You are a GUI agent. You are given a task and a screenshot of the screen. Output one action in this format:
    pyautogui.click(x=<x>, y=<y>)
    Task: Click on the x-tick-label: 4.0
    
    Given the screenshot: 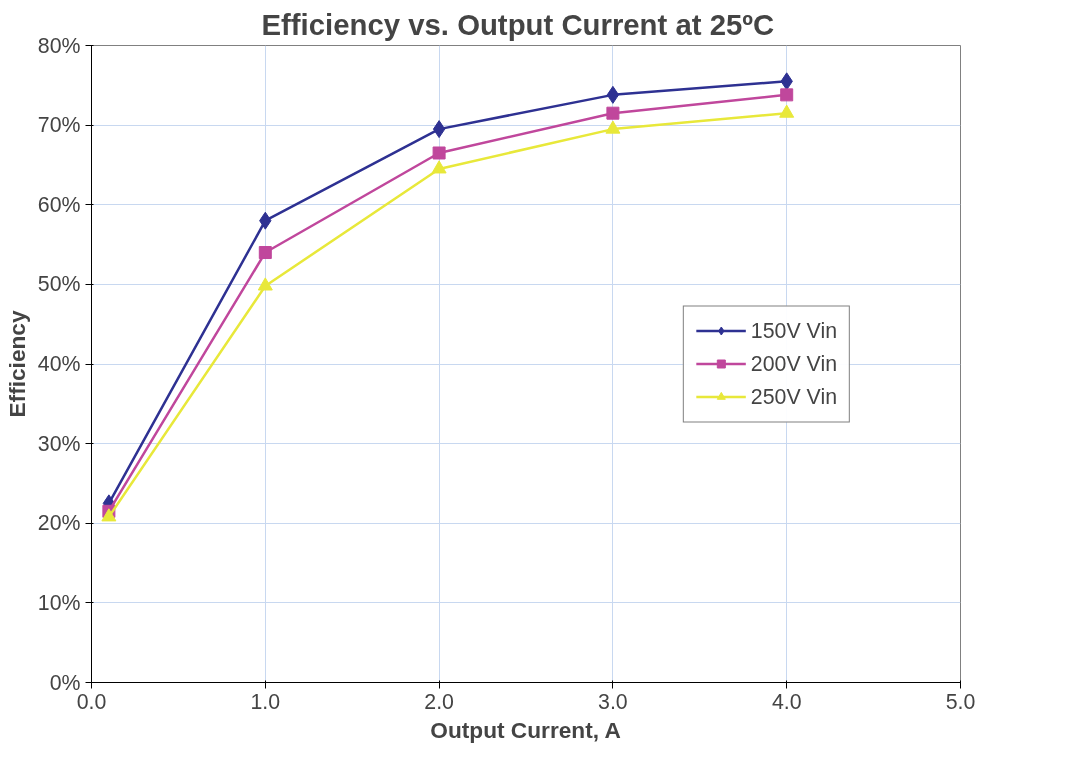 What is the action you would take?
    pyautogui.click(x=786, y=701)
    